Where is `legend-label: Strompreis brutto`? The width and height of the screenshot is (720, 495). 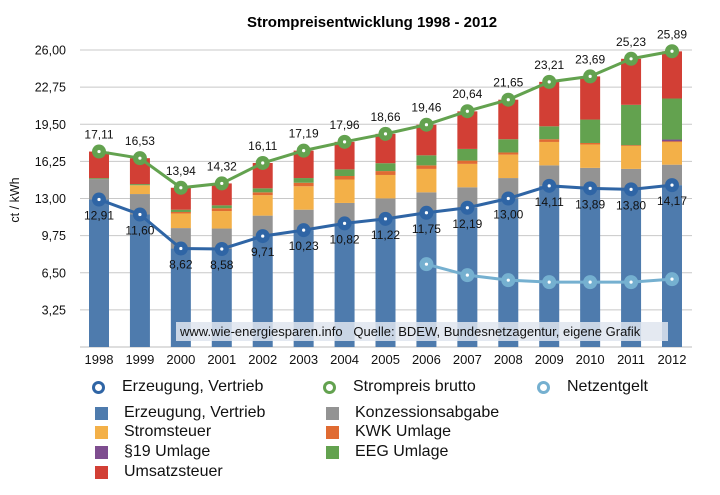 legend-label: Strompreis brutto is located at coordinates (414, 386).